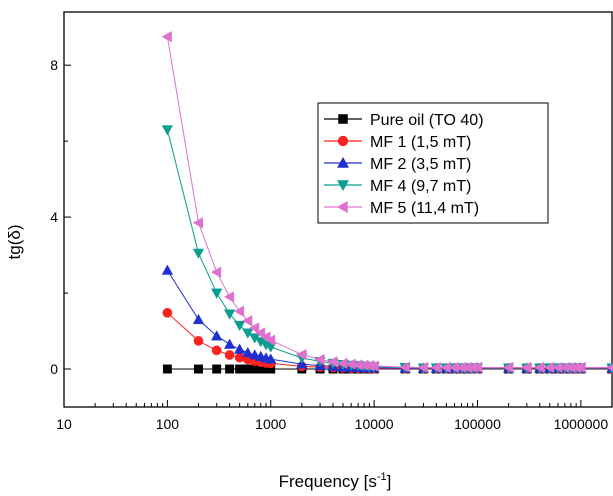 Image resolution: width=613 pixels, height=496 pixels. I want to click on x-tick-label: 100000, so click(477, 424).